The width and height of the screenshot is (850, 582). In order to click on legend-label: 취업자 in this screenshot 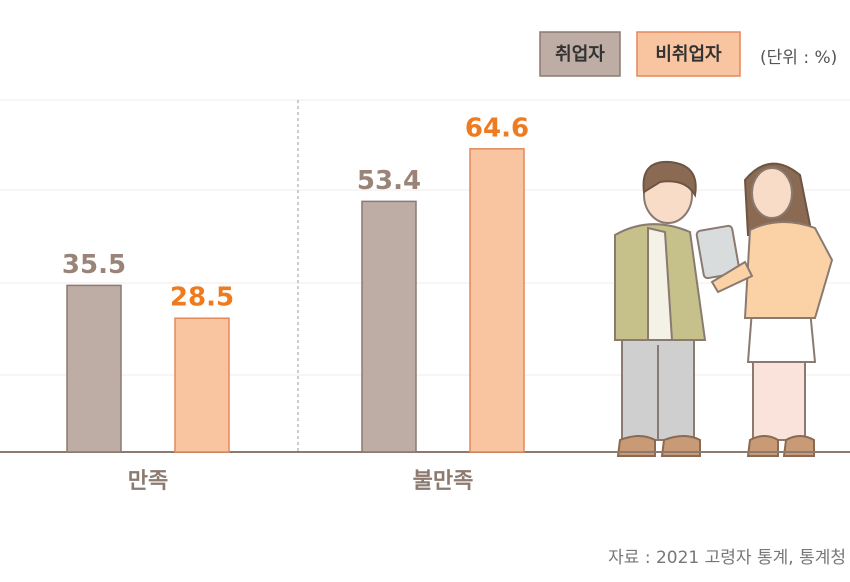, I will do `click(580, 54)`.